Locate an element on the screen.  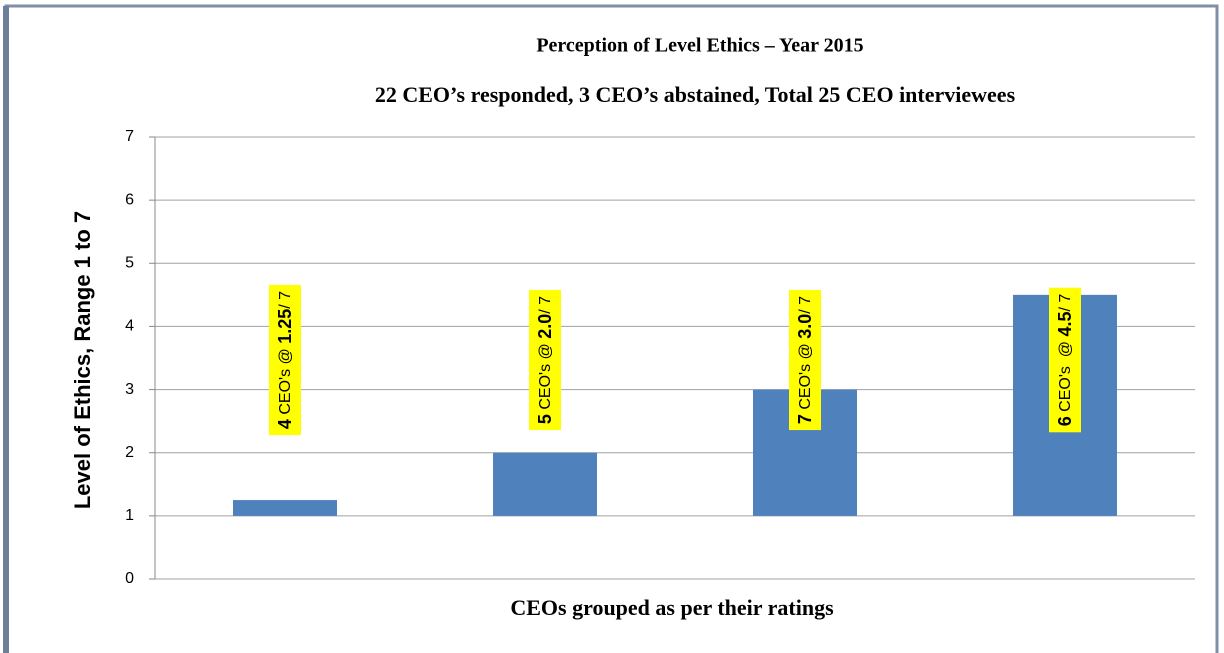
data-label-part: 1.25 is located at coordinates (285, 326).